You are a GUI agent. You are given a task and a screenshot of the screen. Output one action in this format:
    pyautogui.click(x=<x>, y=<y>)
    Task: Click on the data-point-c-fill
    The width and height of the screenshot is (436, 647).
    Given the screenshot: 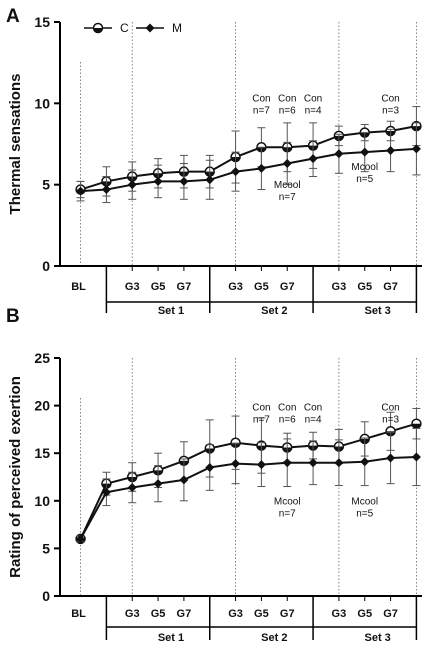 What is the action you would take?
    pyautogui.click(x=416, y=426)
    